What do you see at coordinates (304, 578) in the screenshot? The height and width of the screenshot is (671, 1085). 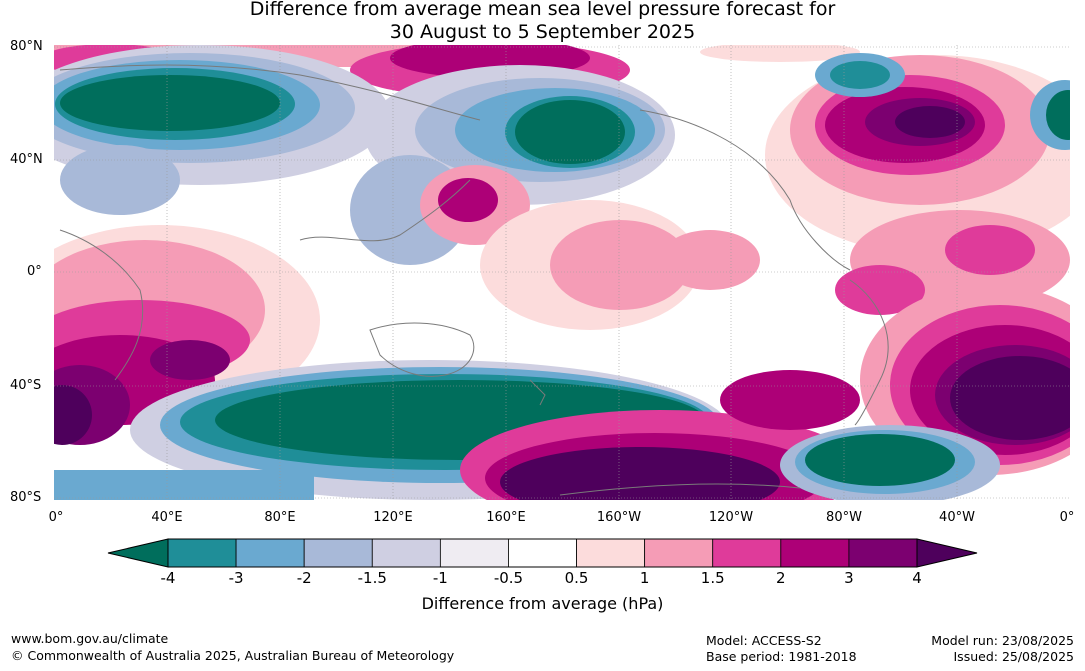 I see `colorbar-tick-label: -2` at bounding box center [304, 578].